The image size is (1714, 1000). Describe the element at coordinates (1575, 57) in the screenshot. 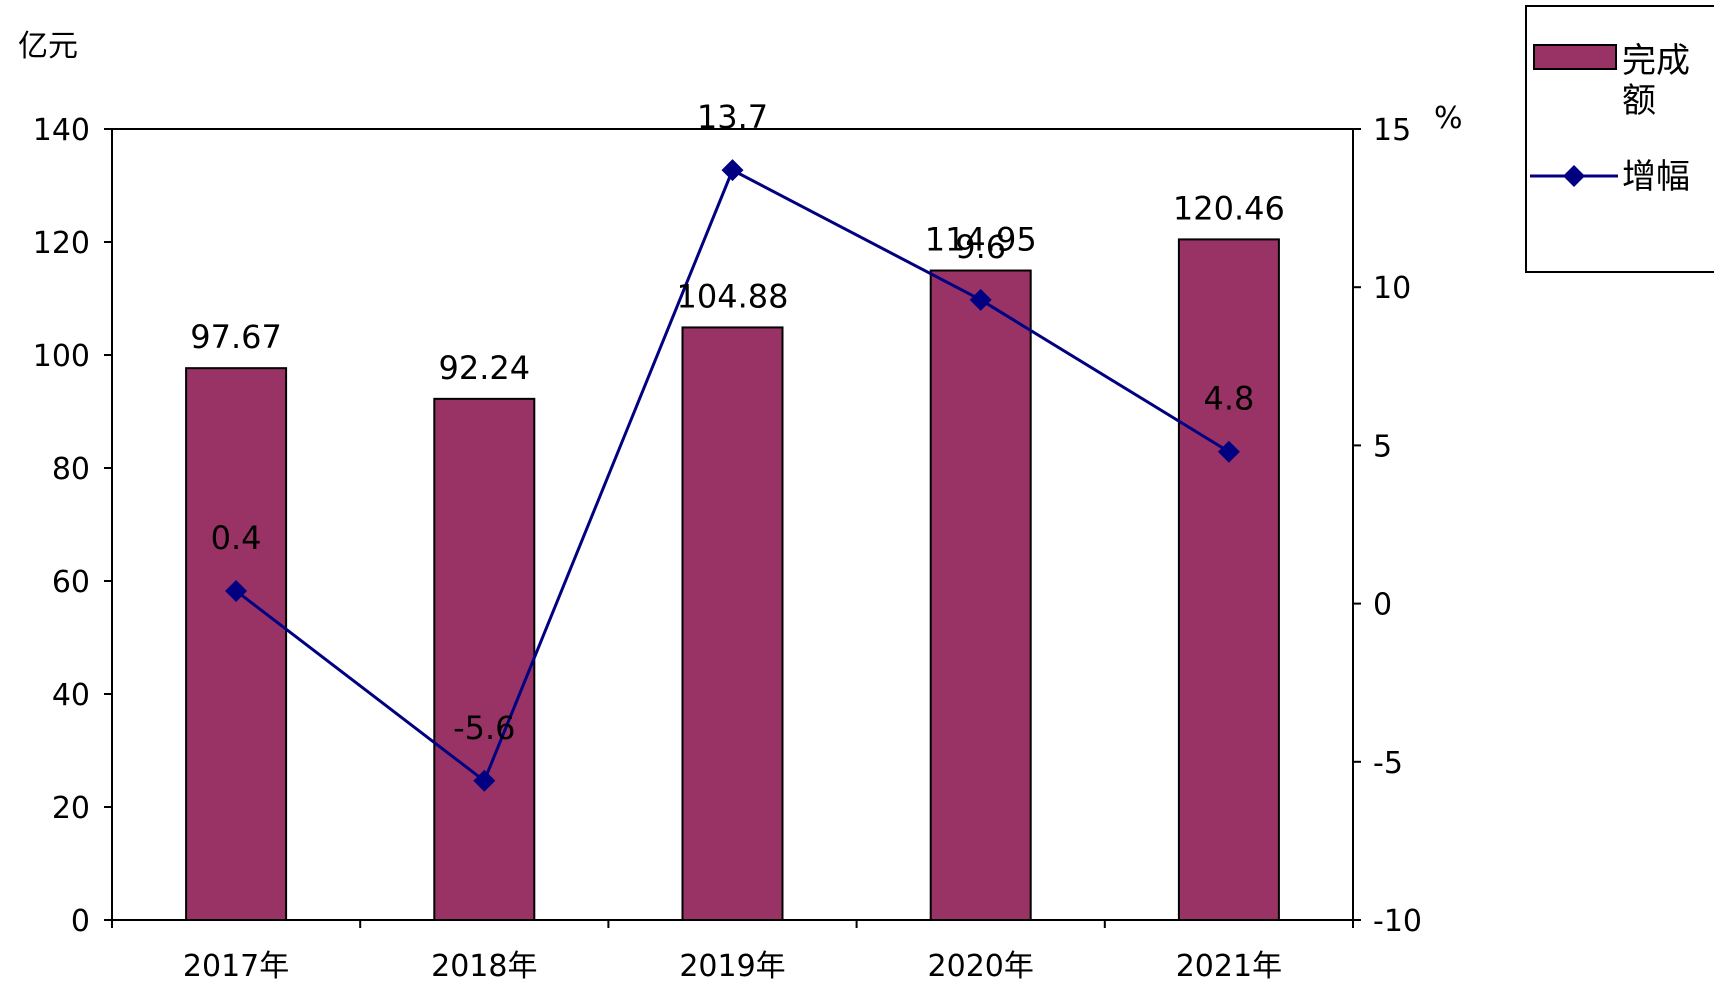

I see `legend-swatch-bar` at that location.